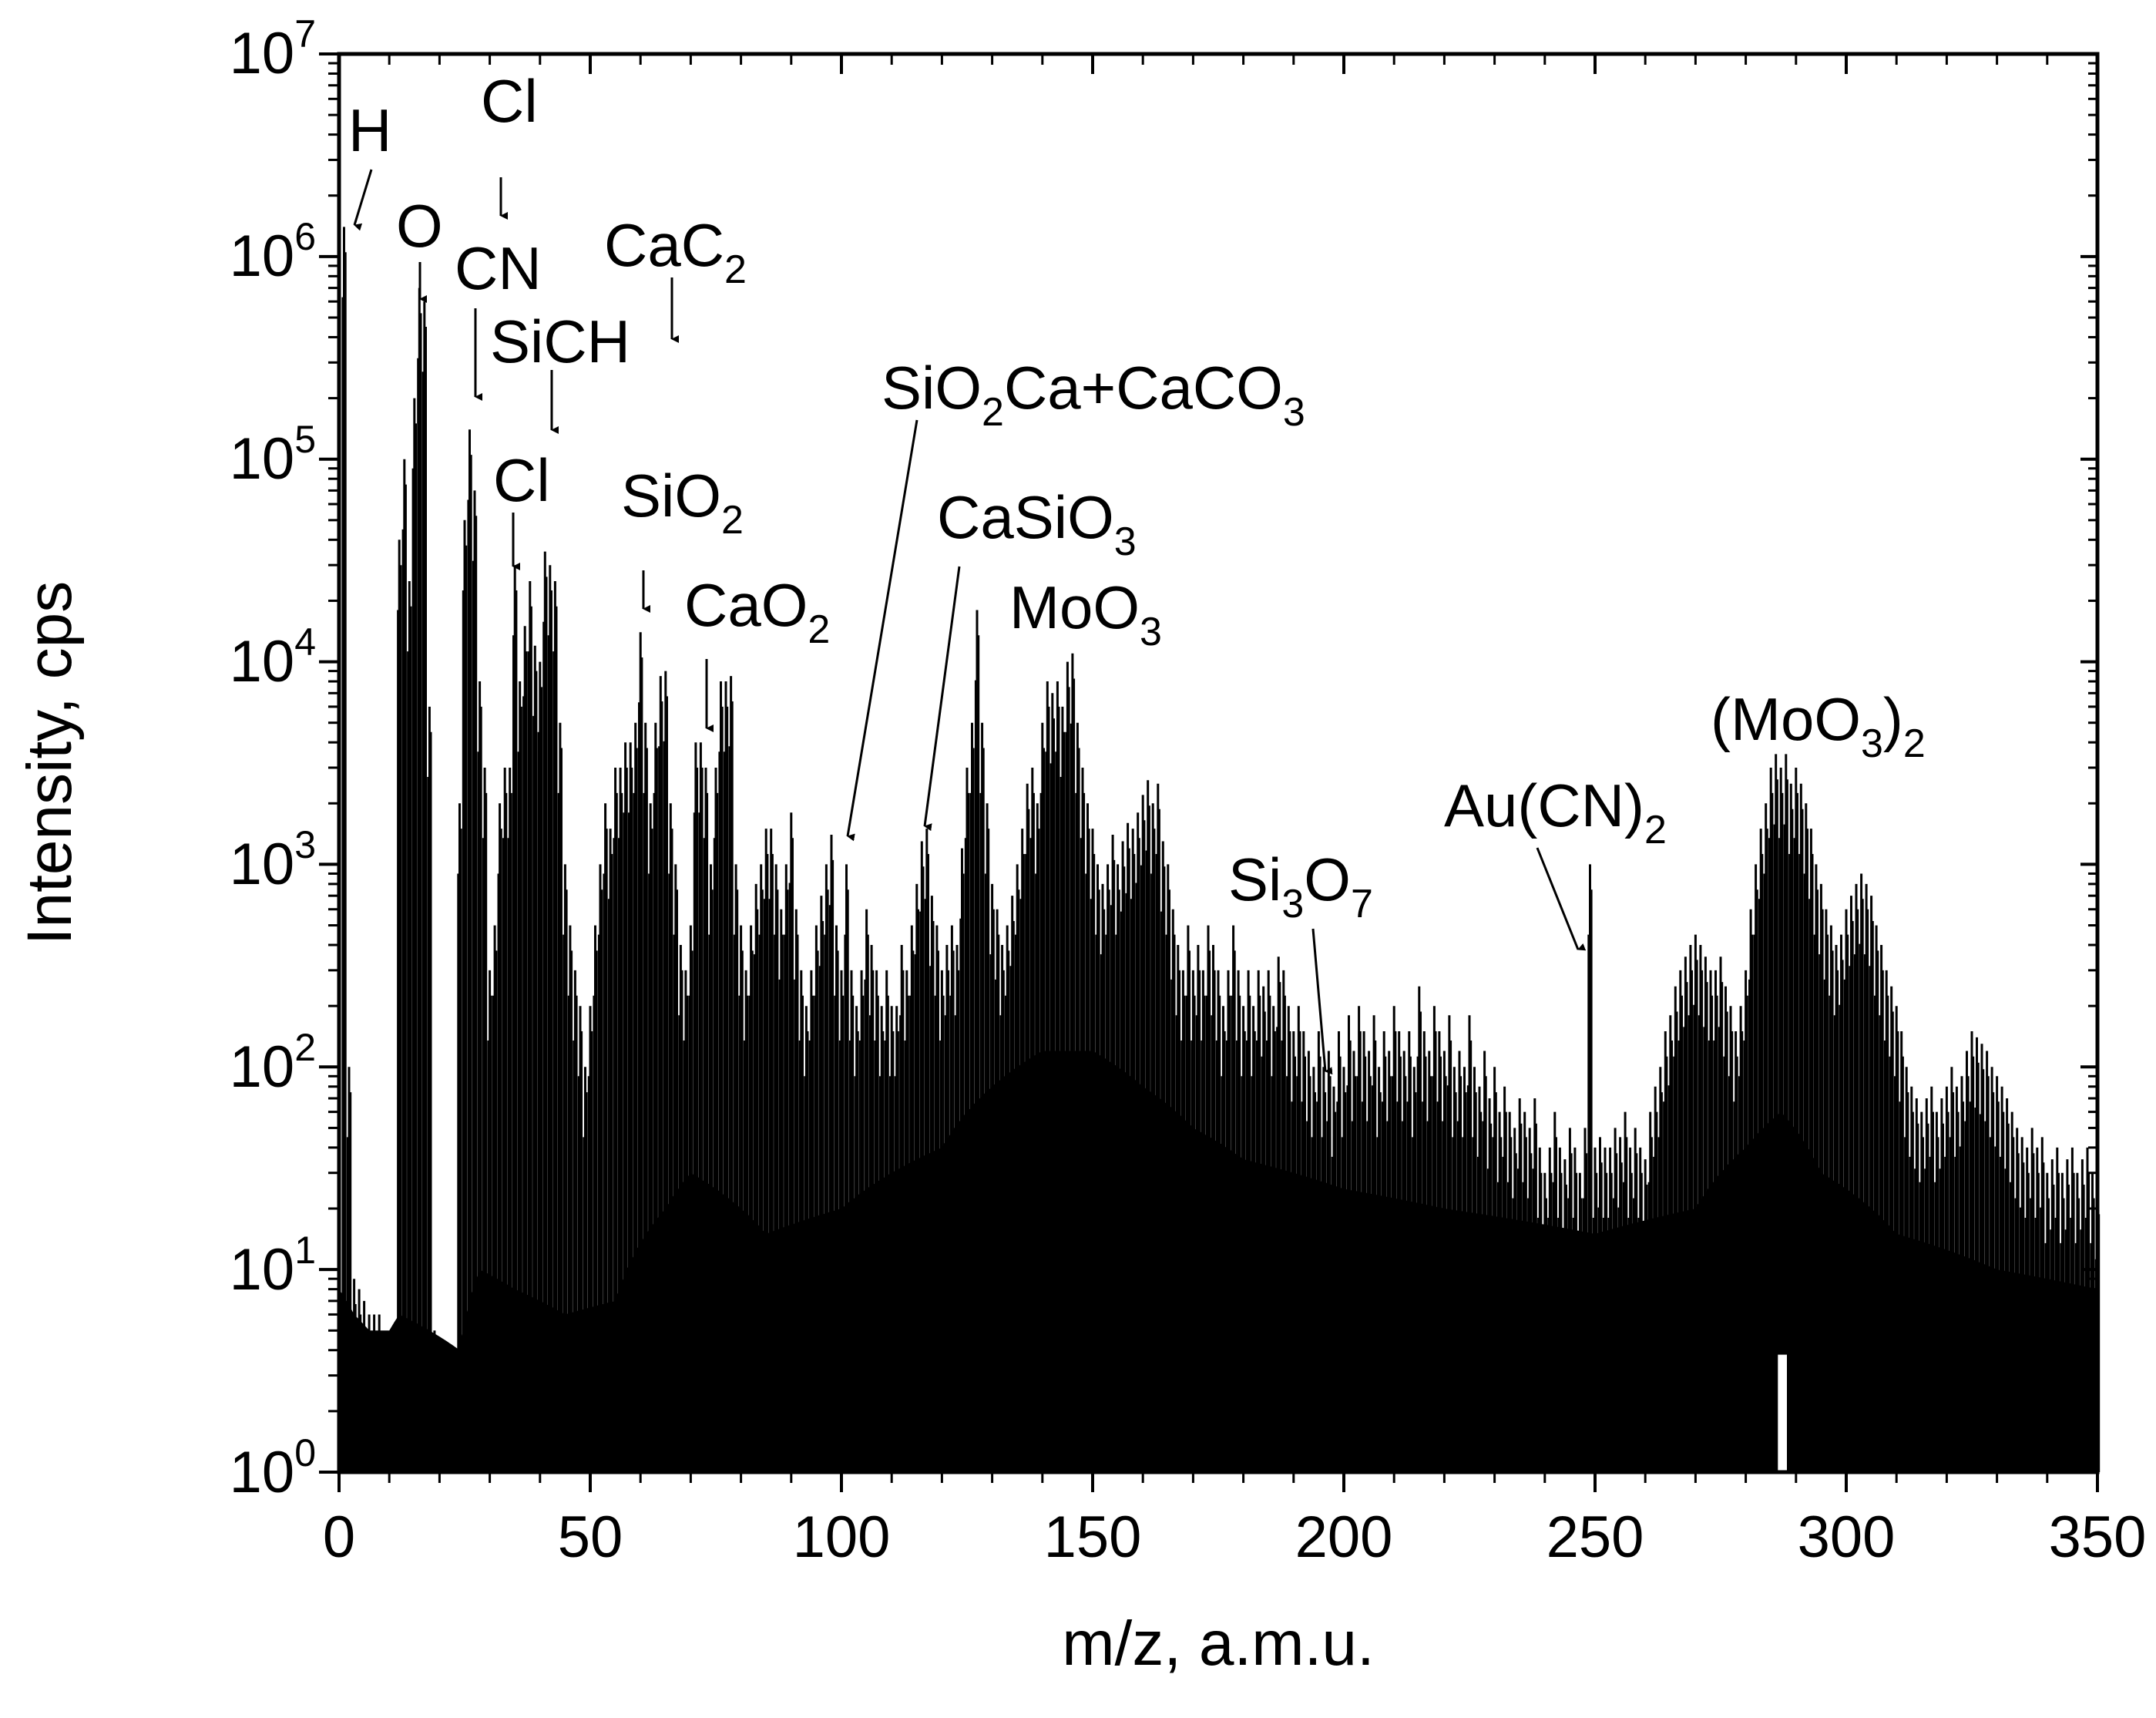 This screenshot has width=2156, height=1718. What do you see at coordinates (1235, 1537) in the screenshot?
I see `x-tick-labels: 0 50 100 150 200 250 300 350` at bounding box center [1235, 1537].